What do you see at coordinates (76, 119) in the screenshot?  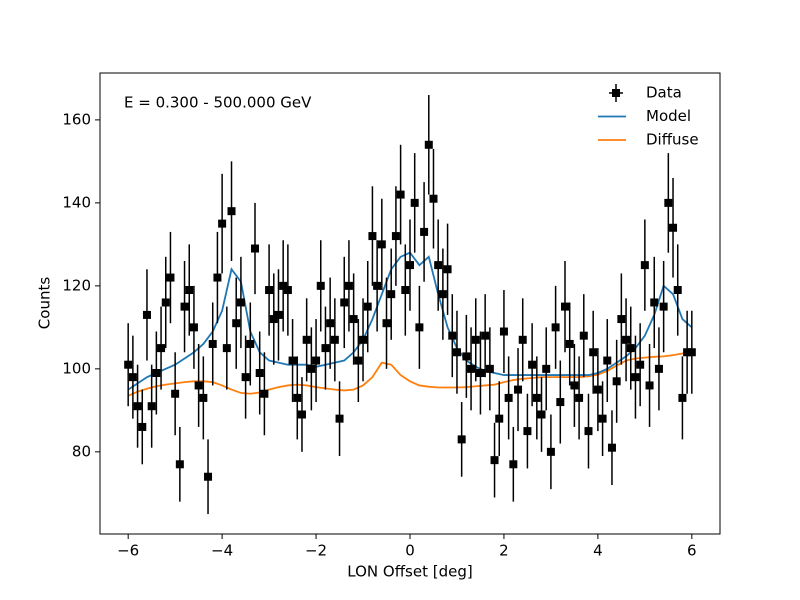 I see `y-tick-label: 160` at bounding box center [76, 119].